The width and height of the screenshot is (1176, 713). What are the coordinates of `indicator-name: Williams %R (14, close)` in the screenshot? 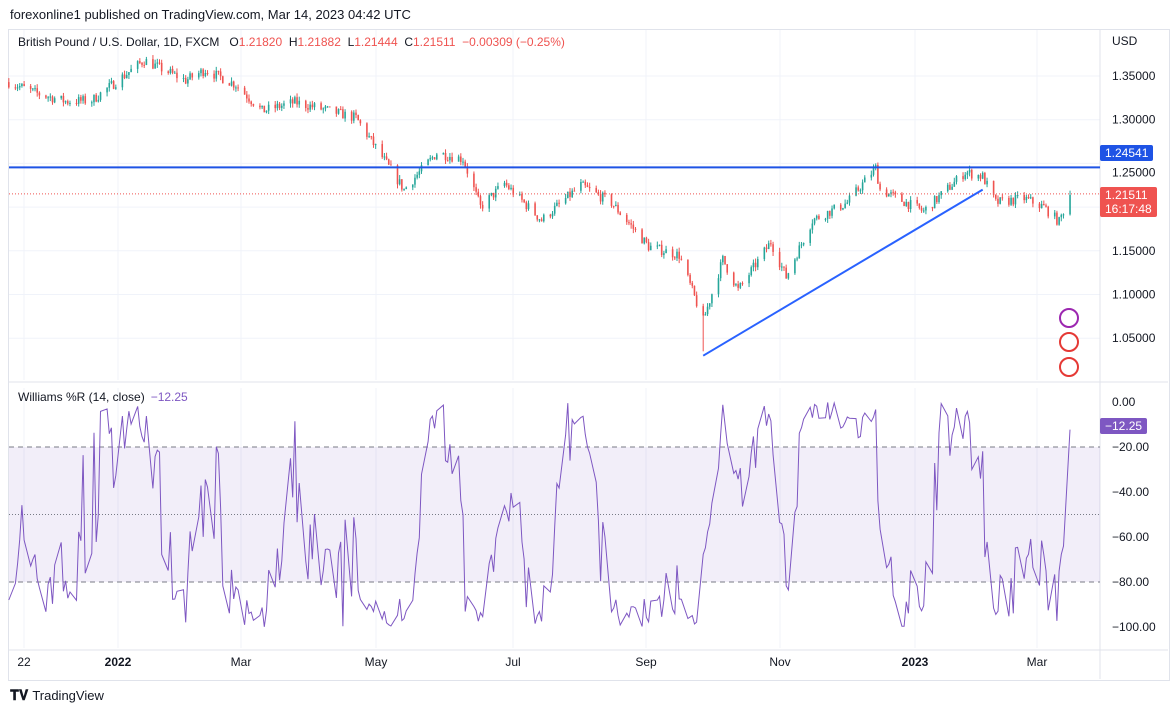 It's located at (81, 397).